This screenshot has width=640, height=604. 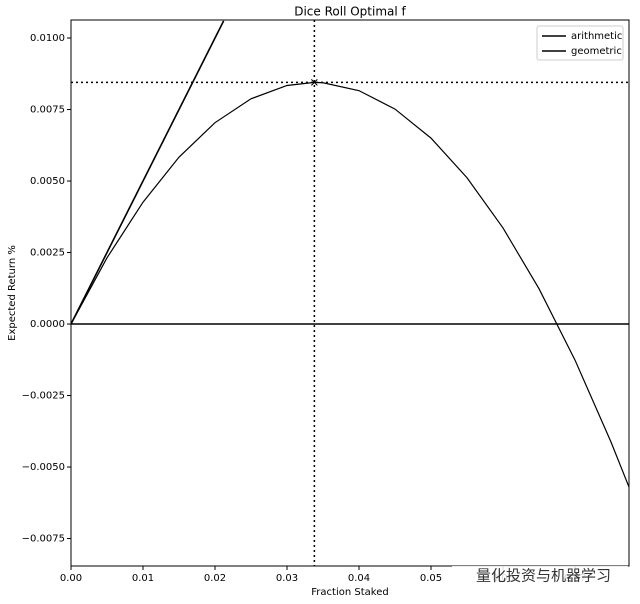 What do you see at coordinates (43, 396) in the screenshot?
I see `y-tick-label: −0.0025` at bounding box center [43, 396].